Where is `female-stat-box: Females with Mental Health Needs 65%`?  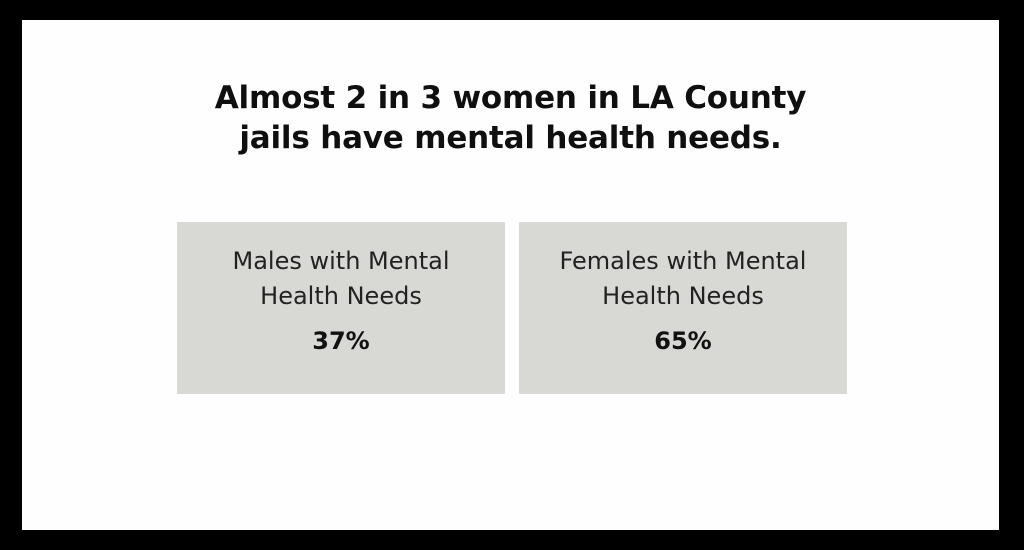 female-stat-box: Females with Mental Health Needs 65% is located at coordinates (683, 308).